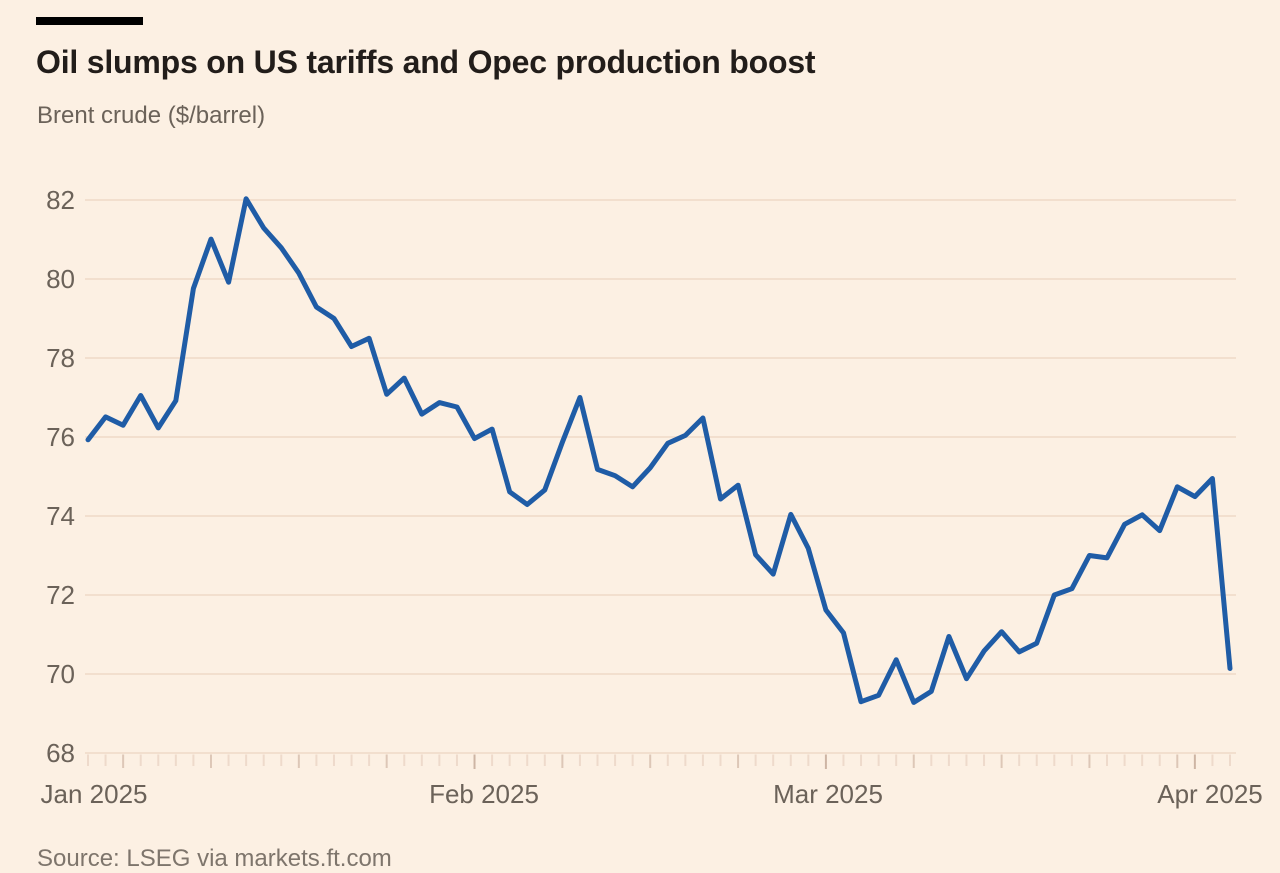  What do you see at coordinates (484, 794) in the screenshot?
I see `x-axis-label: Feb 2025` at bounding box center [484, 794].